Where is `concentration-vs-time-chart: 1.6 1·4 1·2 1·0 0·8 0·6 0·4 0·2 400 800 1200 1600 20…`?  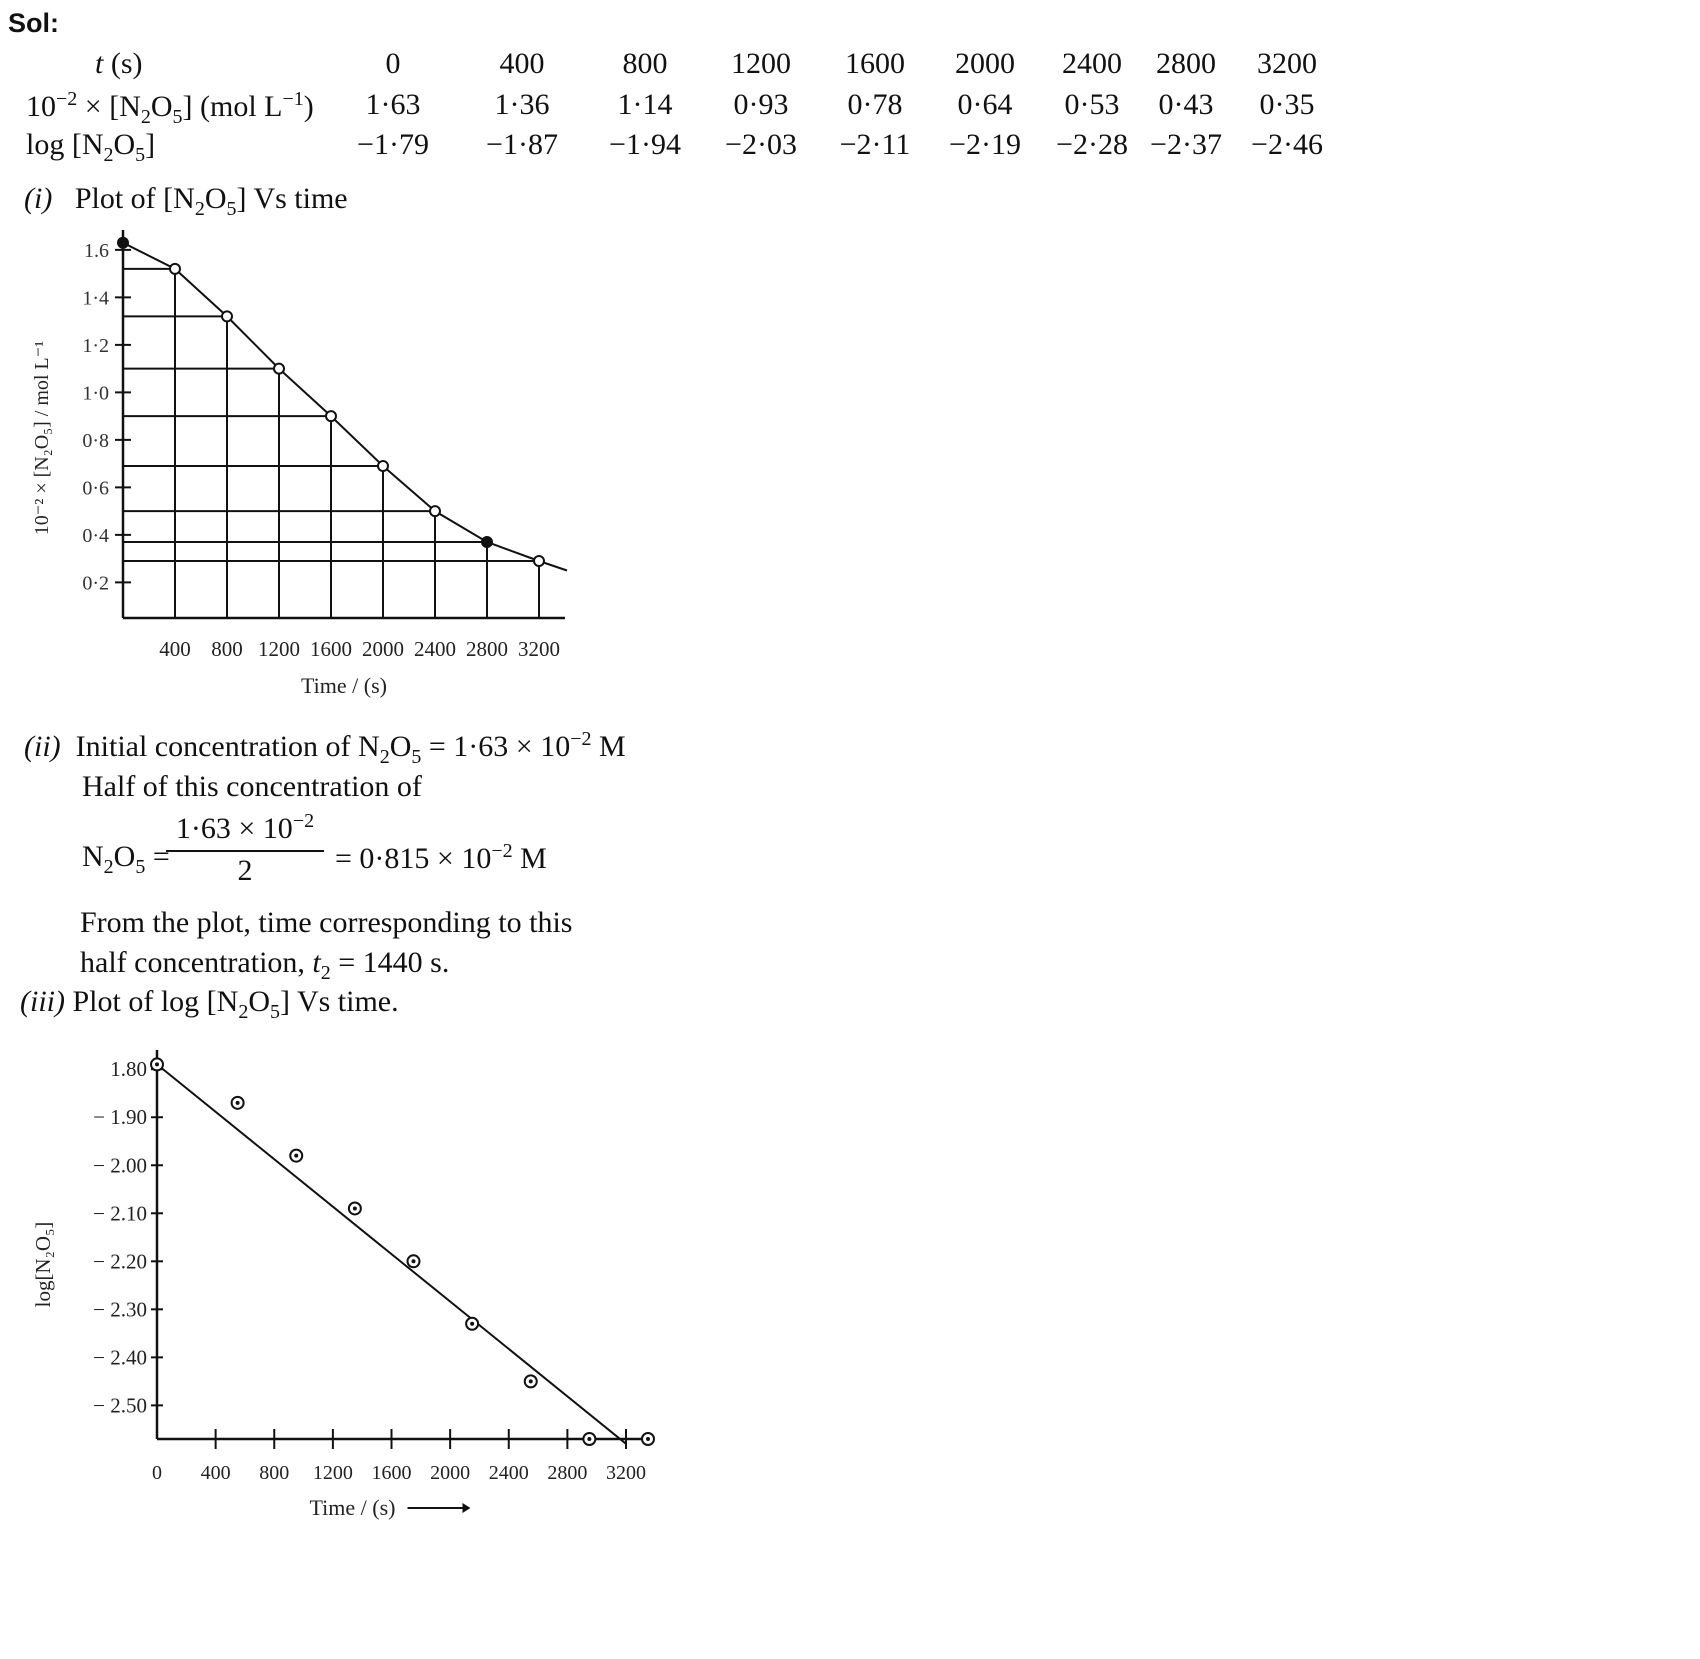
concentration-vs-time-chart: 1.6 1·4 1·2 1·0 0·8 0·6 0·4 0·2 400 800 1200 1600 20… is located at coordinates (299, 464).